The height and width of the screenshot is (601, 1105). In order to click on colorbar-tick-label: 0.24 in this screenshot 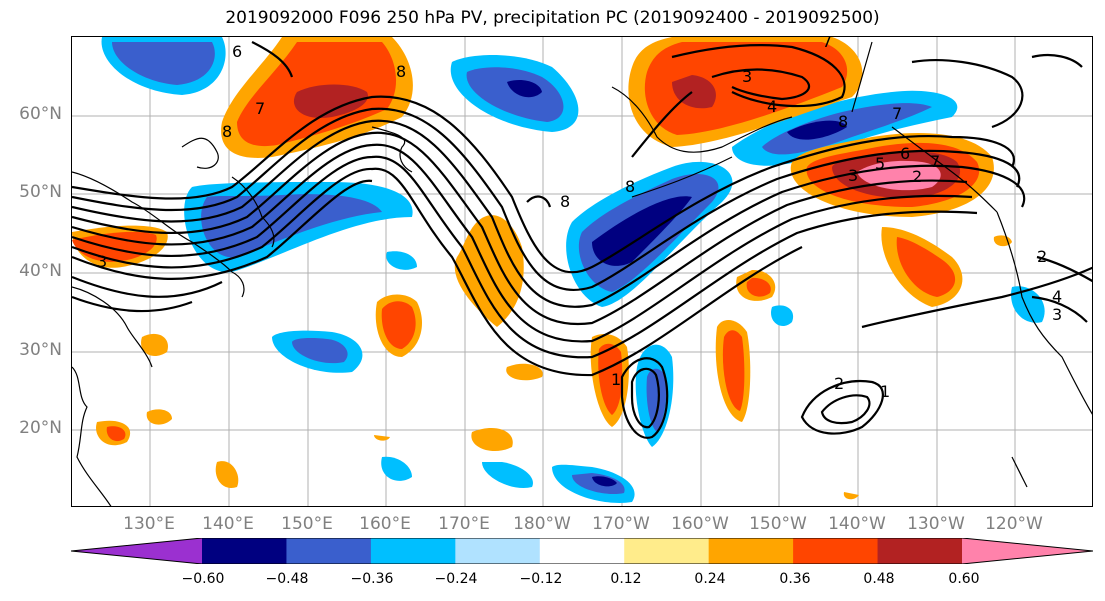, I will do `click(710, 579)`.